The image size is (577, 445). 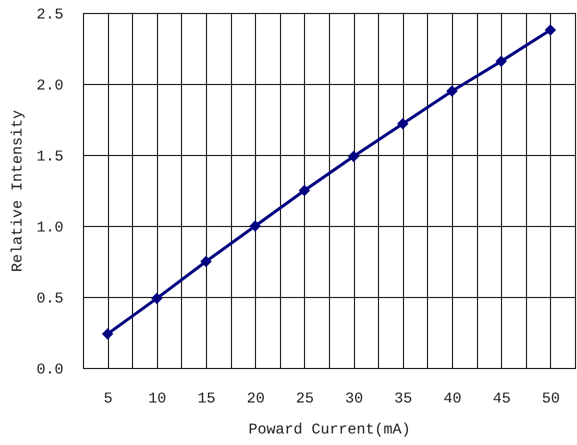 What do you see at coordinates (501, 399) in the screenshot?
I see `x-tick-label: 45` at bounding box center [501, 399].